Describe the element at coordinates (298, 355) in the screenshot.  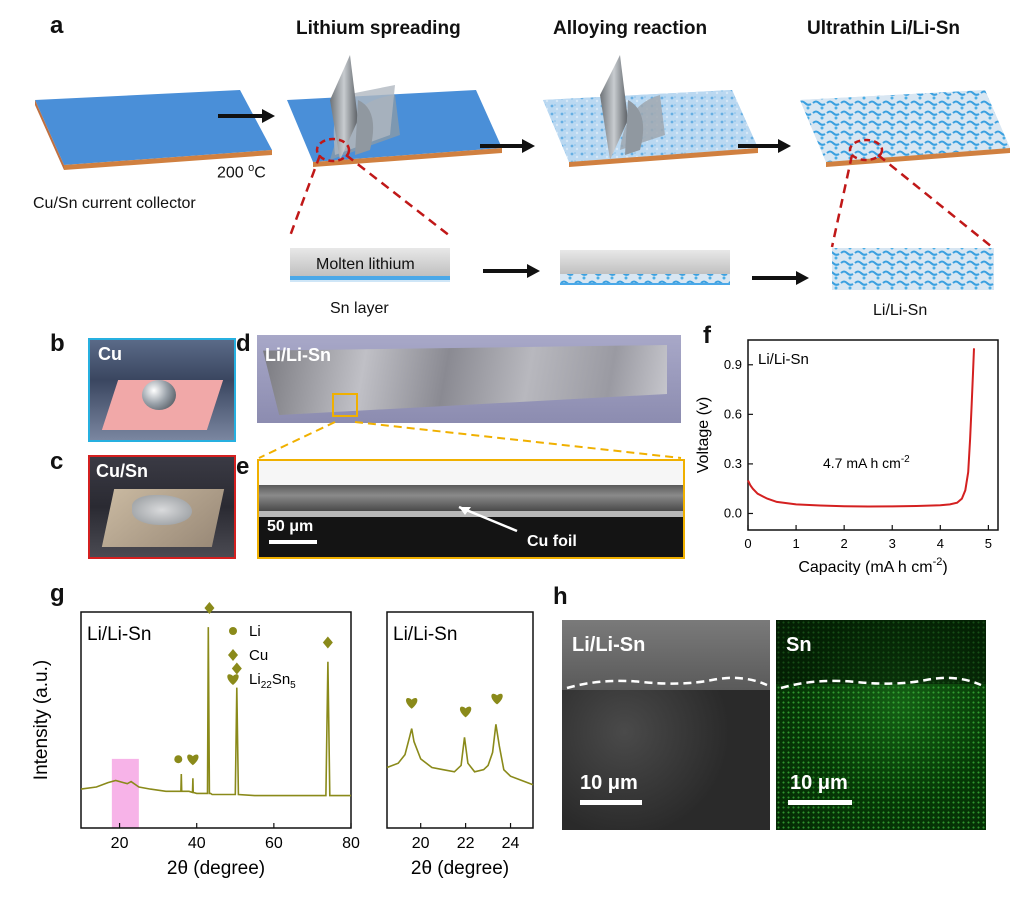
I see `photo-d-label: Li/Li-Sn` at that location.